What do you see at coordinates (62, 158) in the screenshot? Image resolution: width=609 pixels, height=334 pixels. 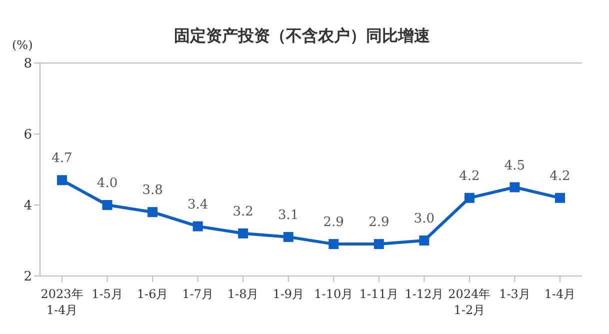 I see `data-label: 4.7` at bounding box center [62, 158].